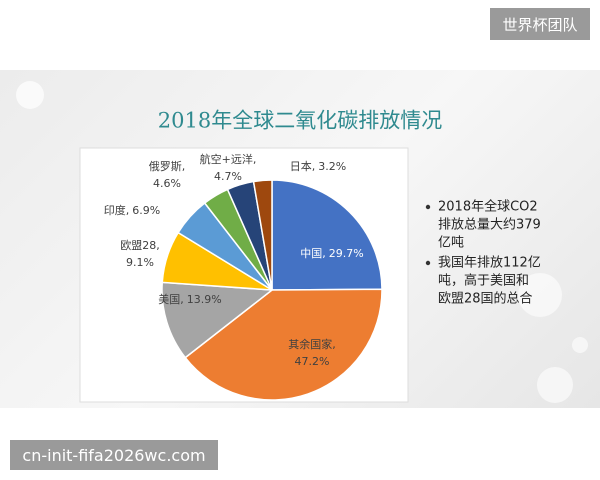  Describe the element at coordinates (204, 299) in the screenshot. I see `value-label: 13.9%` at that location.